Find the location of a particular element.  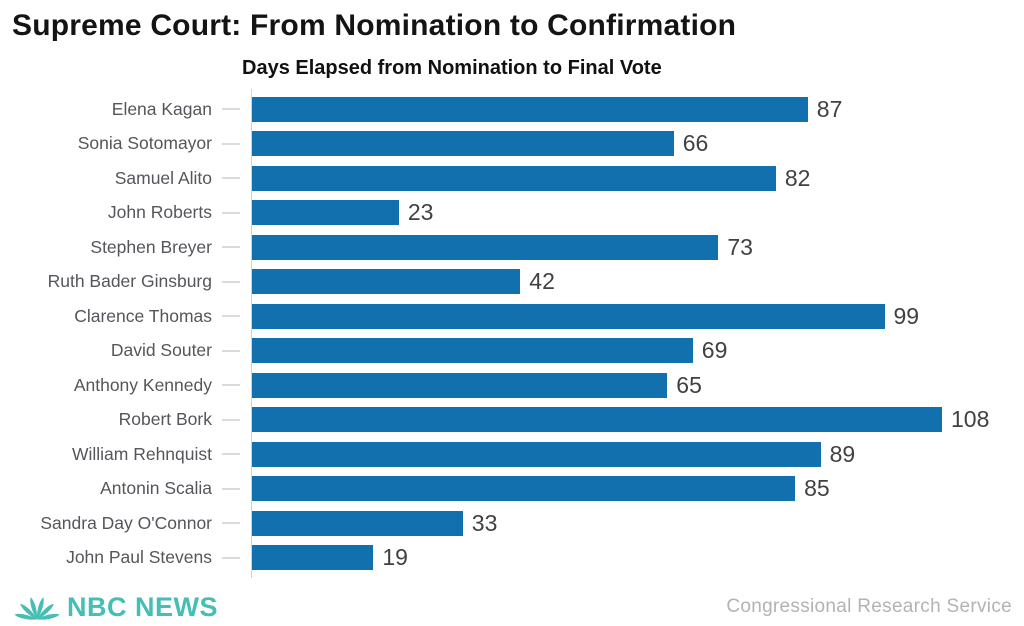

chart-row: Robert Bork 108 is located at coordinates (512, 420).